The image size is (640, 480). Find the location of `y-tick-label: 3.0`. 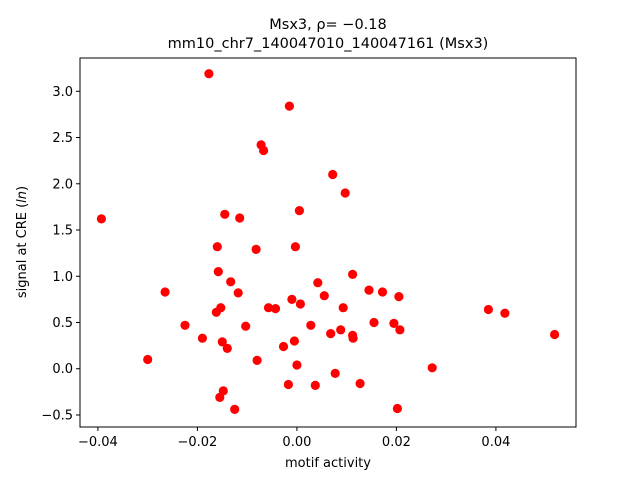

y-tick-label: 3.0 is located at coordinates (62, 92).